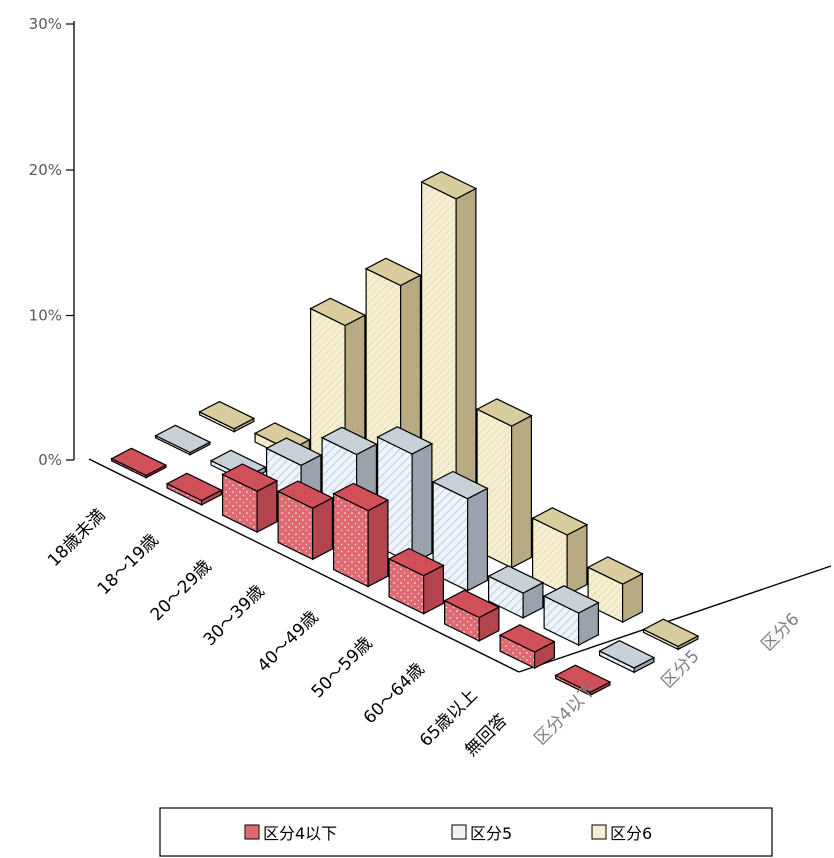  I want to click on bar-区分4以下-30～39歳, so click(305, 520).